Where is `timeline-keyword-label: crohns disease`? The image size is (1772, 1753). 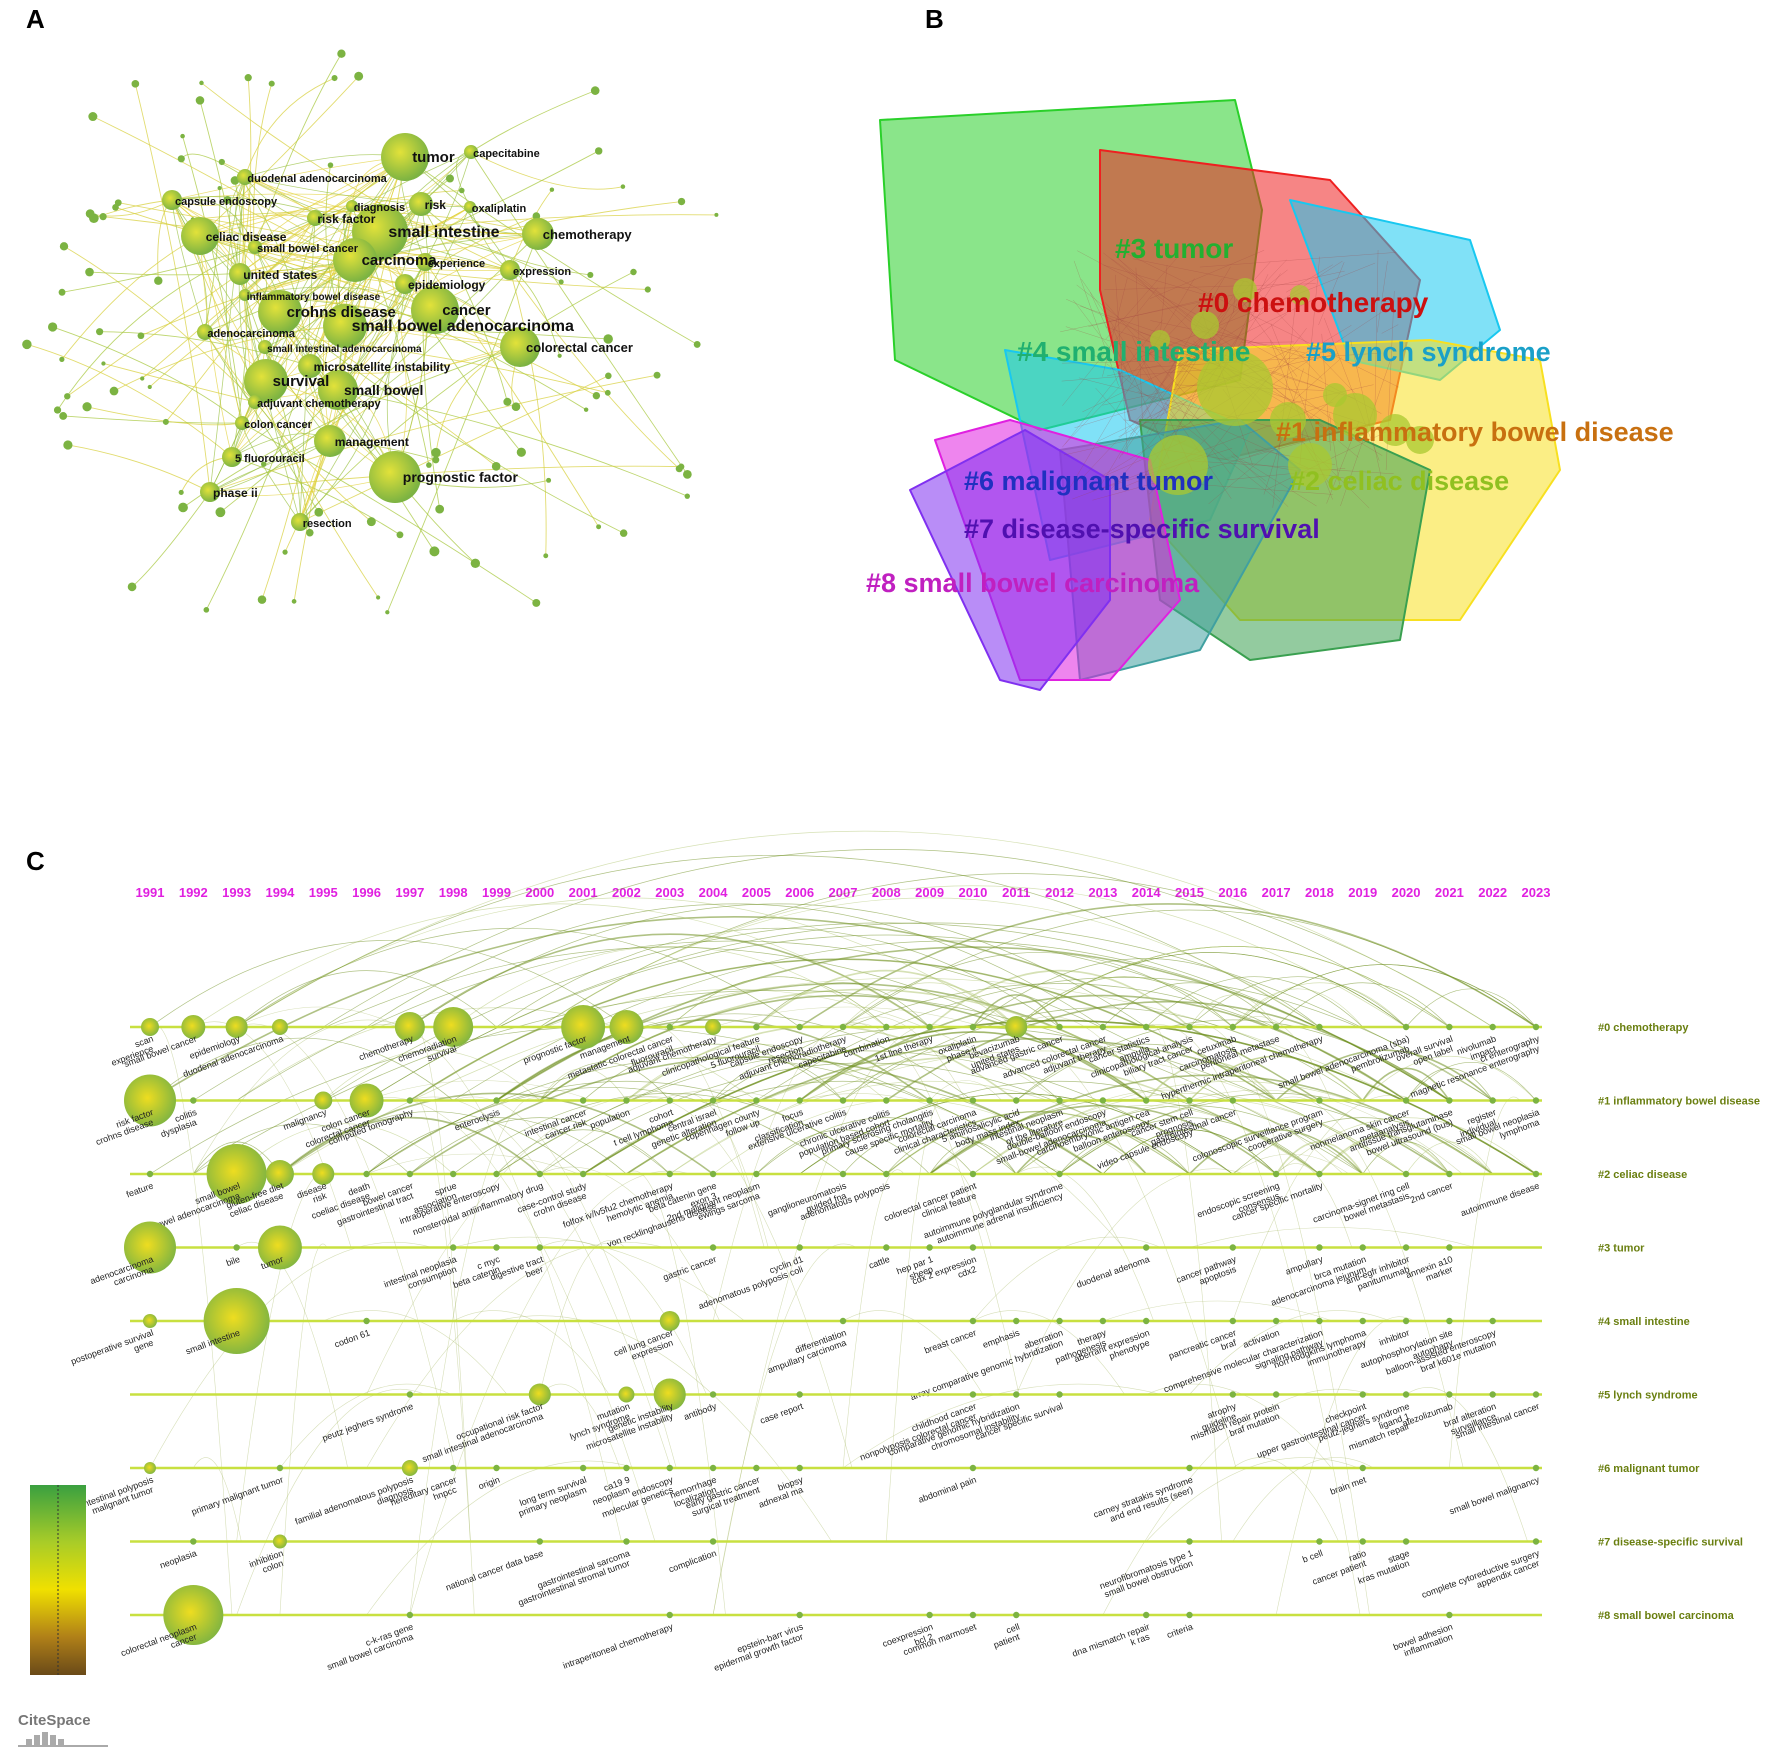 timeline-keyword-label: crohns disease is located at coordinates (124, 1132).